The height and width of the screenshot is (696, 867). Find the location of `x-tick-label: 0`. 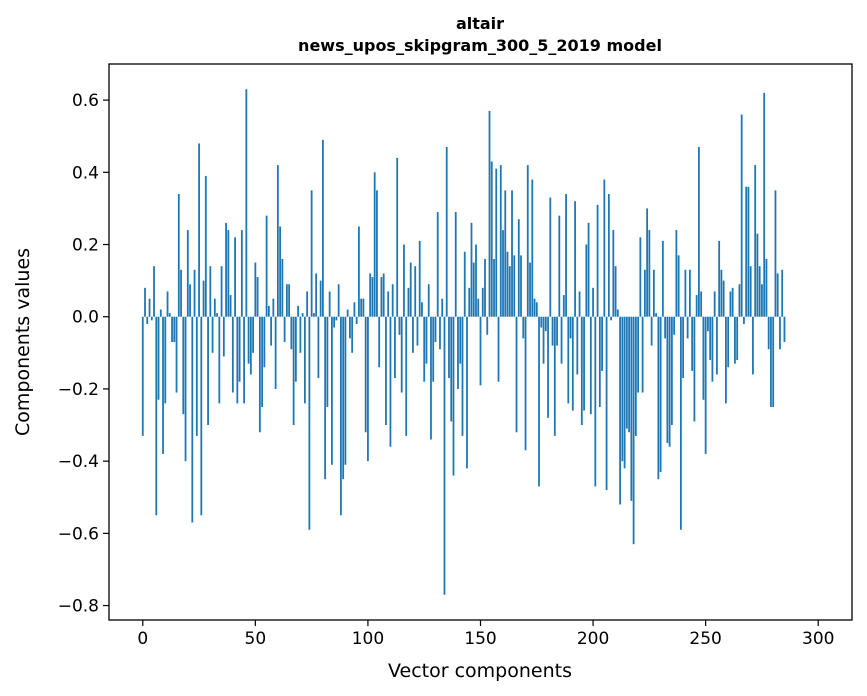

x-tick-label: 0 is located at coordinates (142, 639).